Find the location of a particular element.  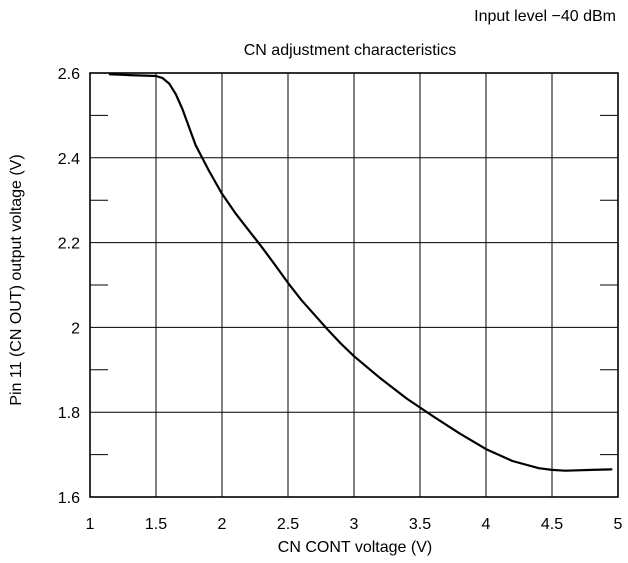

x-tick-label: 4 is located at coordinates (486, 524).